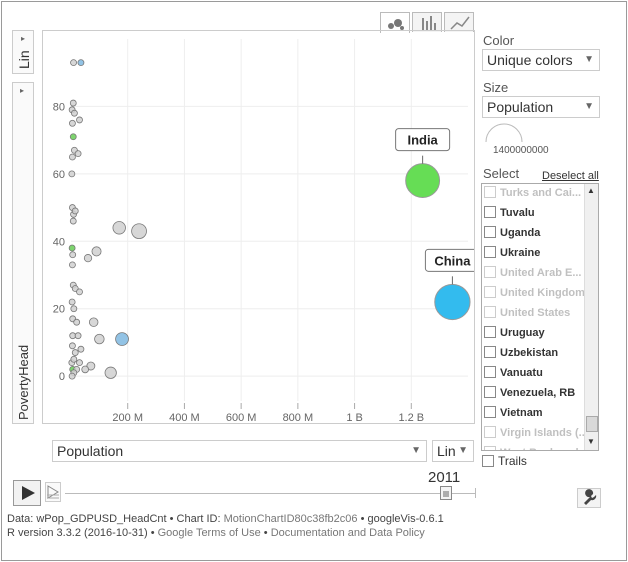 The width and height of the screenshot is (628, 562). I want to click on list-item: Vietnam, so click(513, 413).